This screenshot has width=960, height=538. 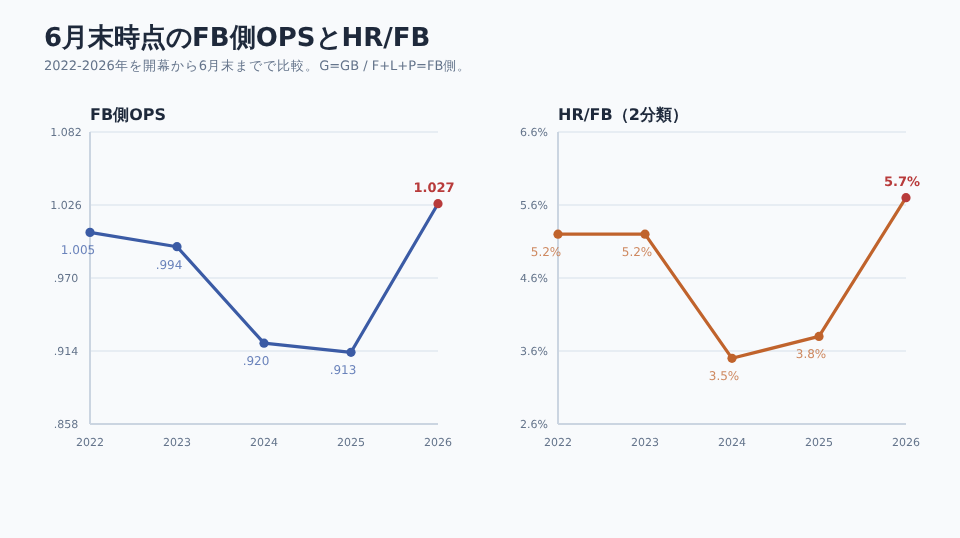 What do you see at coordinates (128, 115) in the screenshot?
I see `chart-title: FB側OPS` at bounding box center [128, 115].